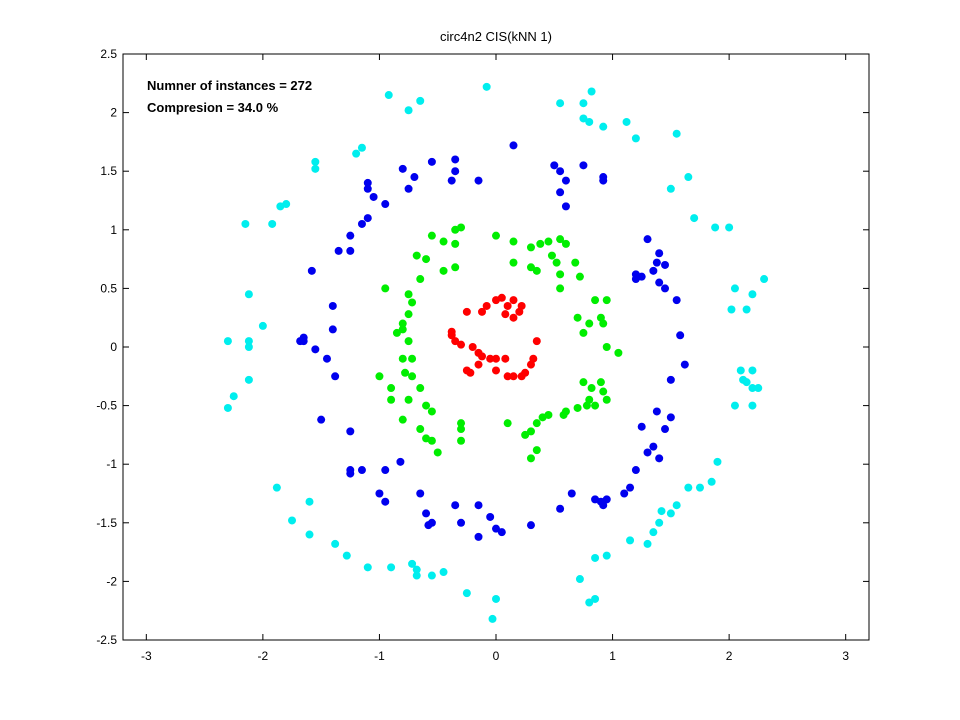 The width and height of the screenshot is (960, 720). I want to click on x-tick-label: 1, so click(612, 656).